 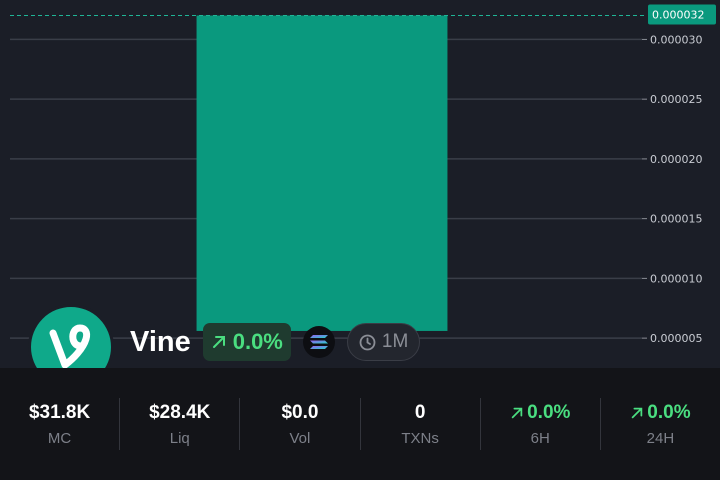 What do you see at coordinates (300, 412) in the screenshot?
I see `stat-value: $0.0` at bounding box center [300, 412].